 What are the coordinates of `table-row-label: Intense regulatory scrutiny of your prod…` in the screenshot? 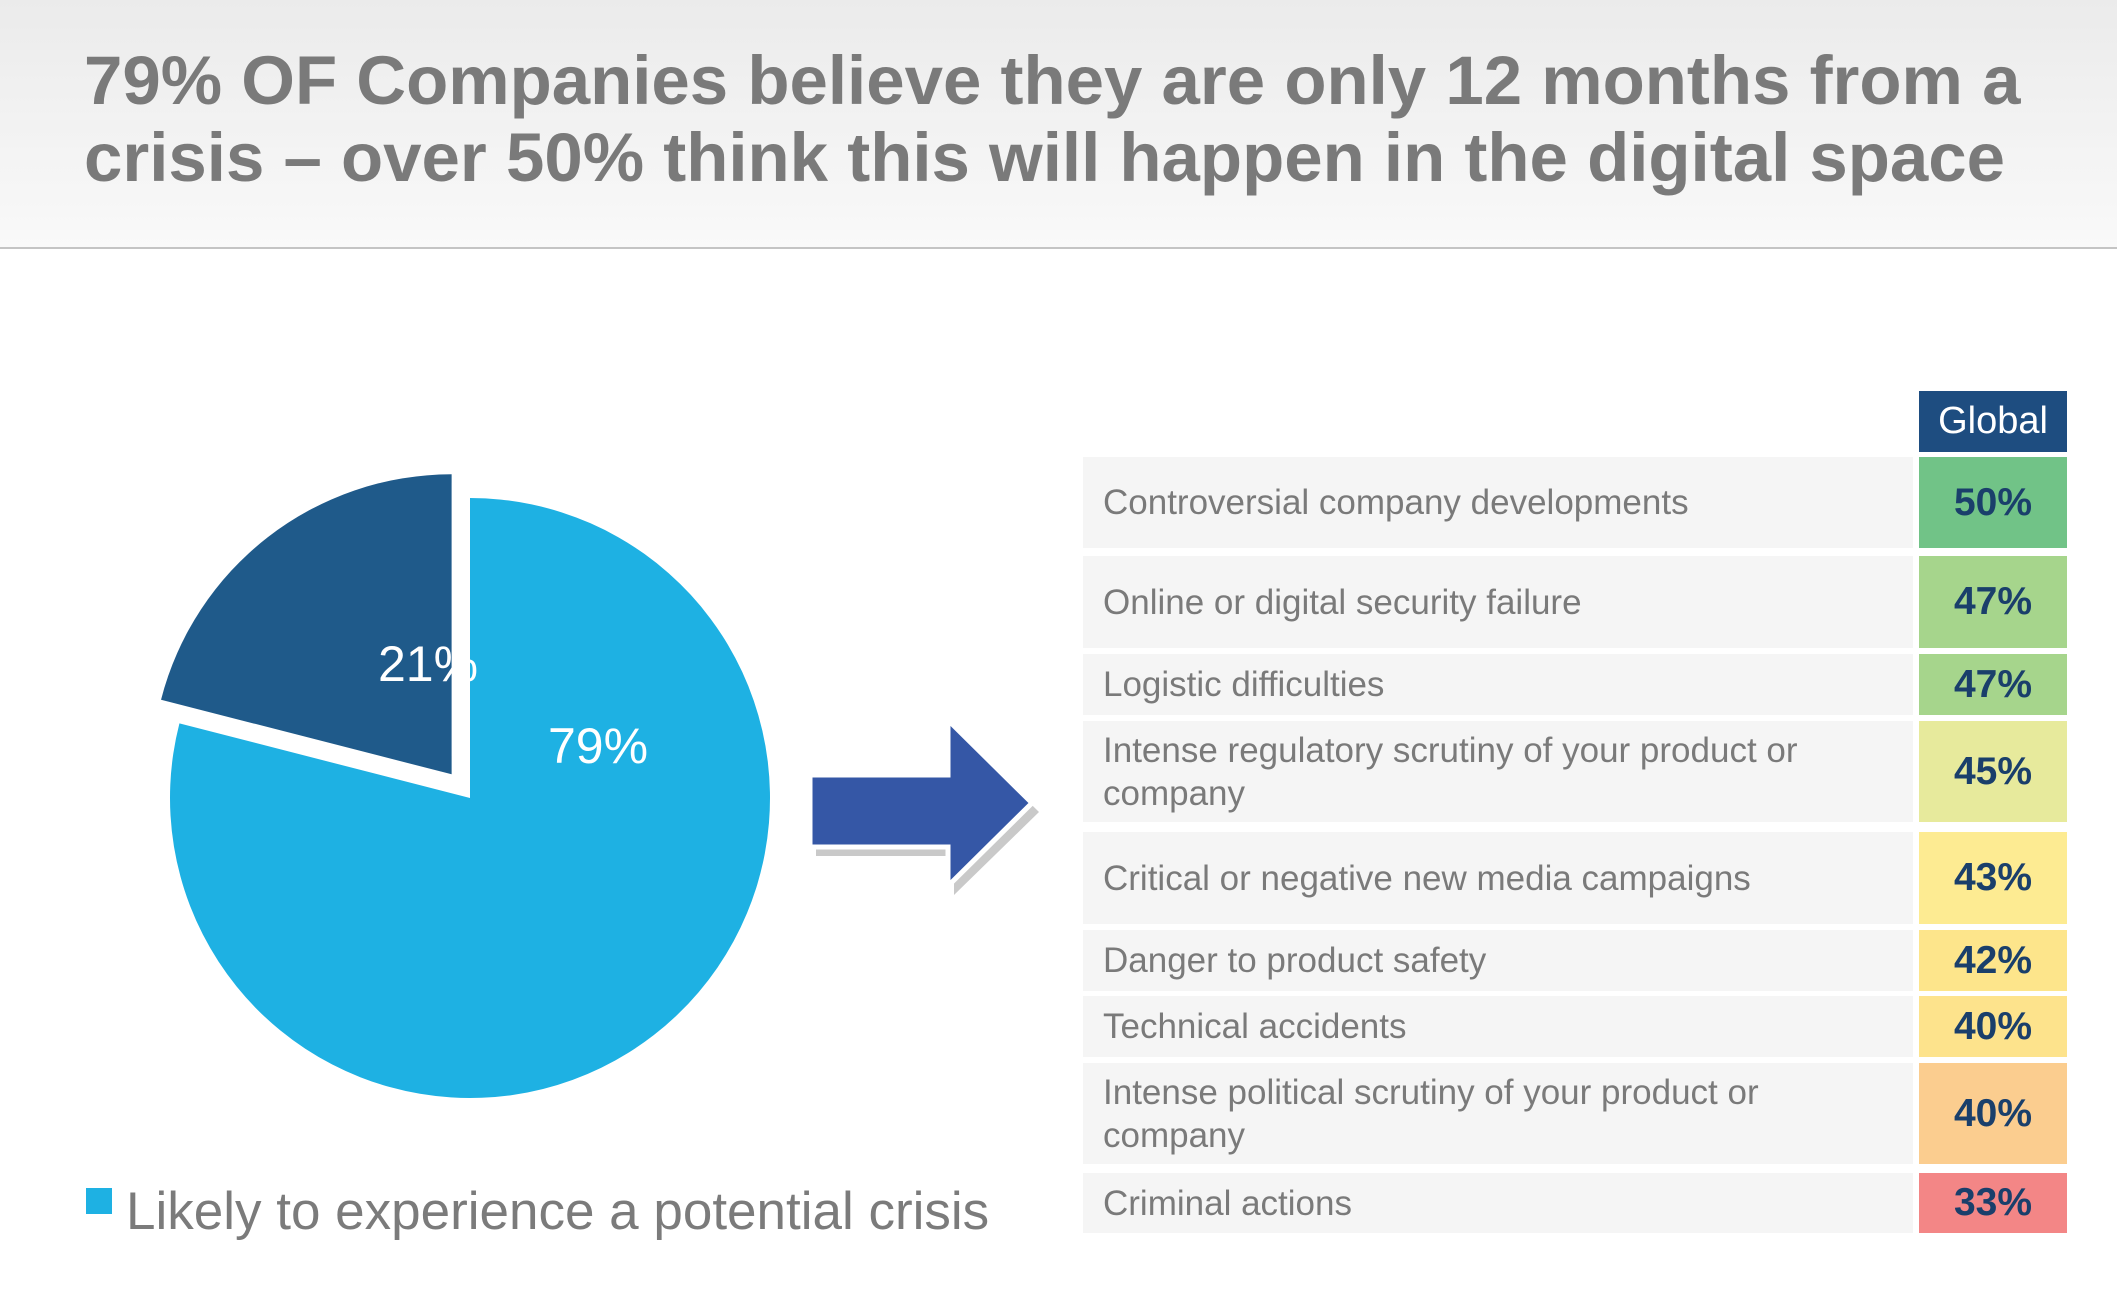 It's located at (1498, 771).